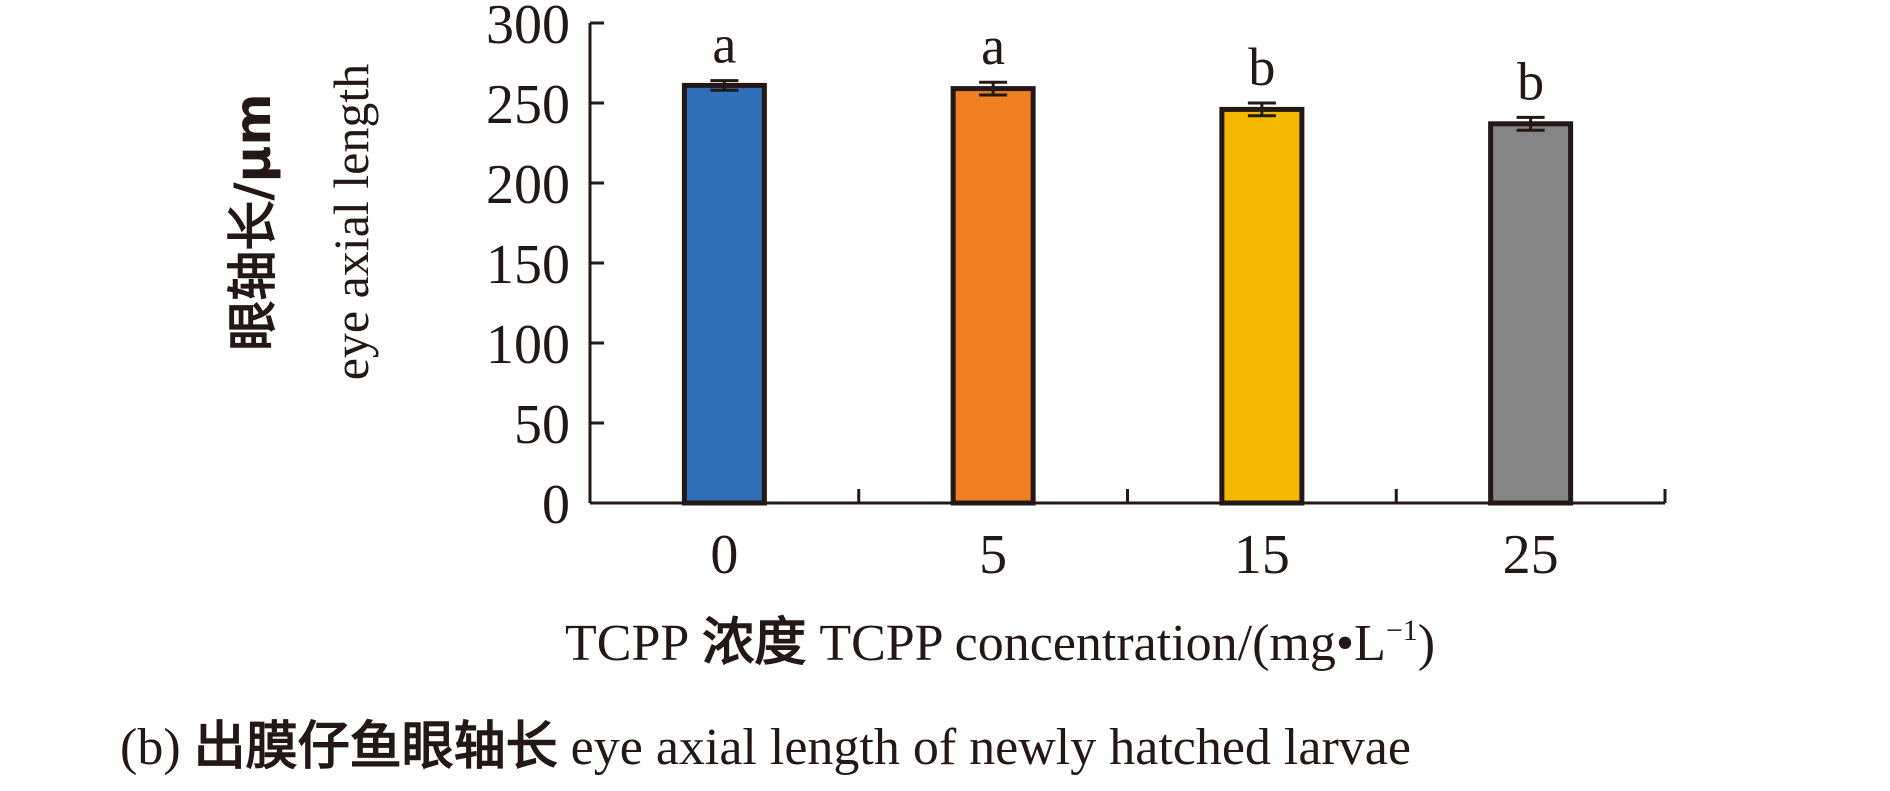 The width and height of the screenshot is (1890, 791). Describe the element at coordinates (528, 345) in the screenshot. I see `y-tick-label: 100` at that location.